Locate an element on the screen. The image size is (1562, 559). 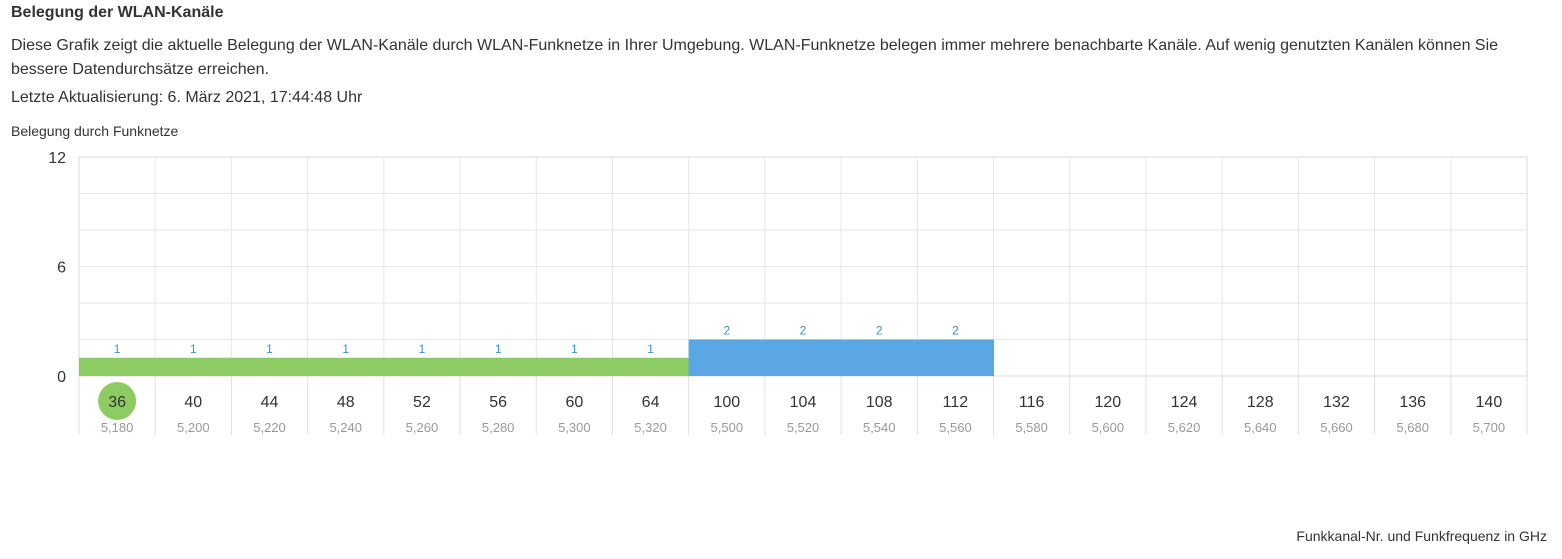
x-tick-frequency: 5,660 is located at coordinates (1336, 427).